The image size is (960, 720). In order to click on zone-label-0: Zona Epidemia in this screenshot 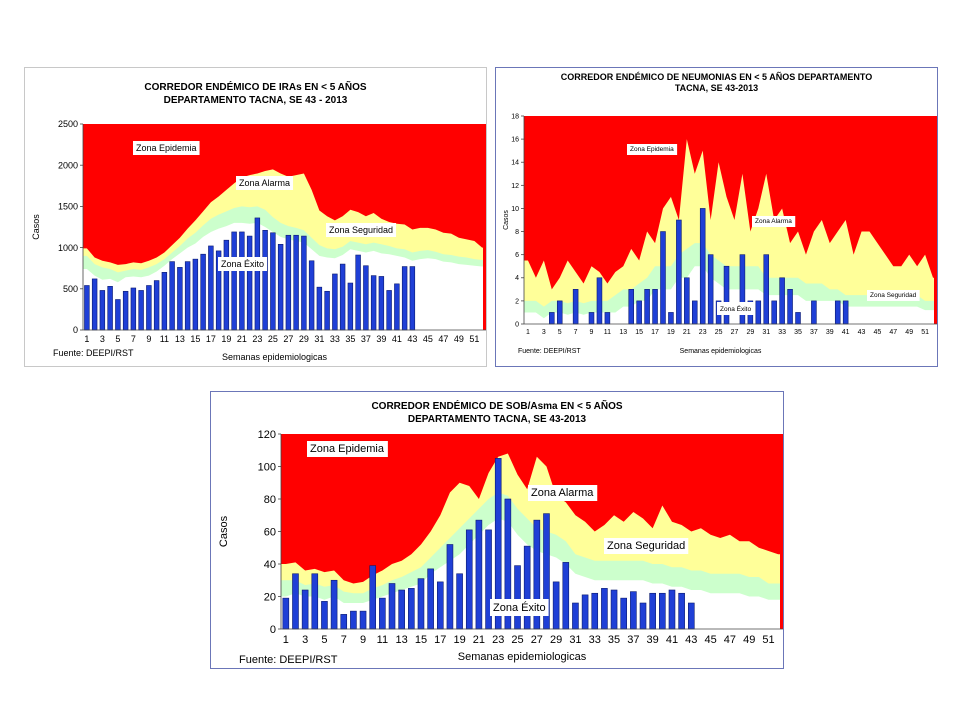, I will do `click(652, 149)`.